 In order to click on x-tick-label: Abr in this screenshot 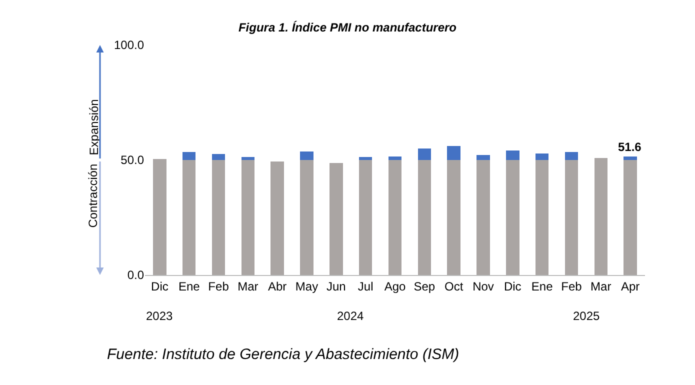, I will do `click(277, 286)`.